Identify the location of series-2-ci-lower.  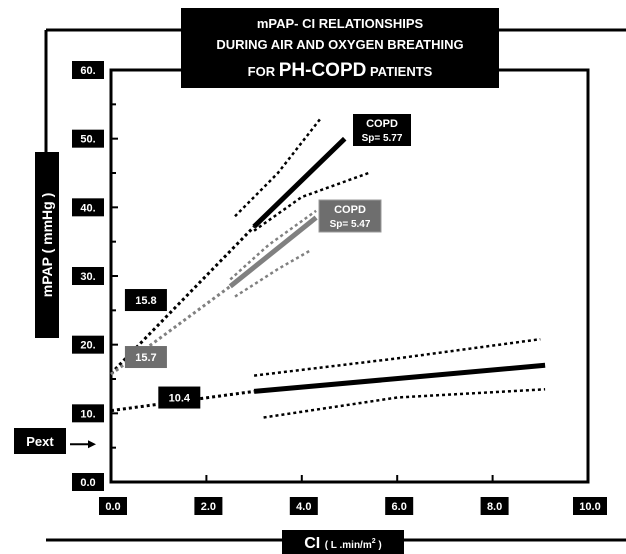
(273, 273).